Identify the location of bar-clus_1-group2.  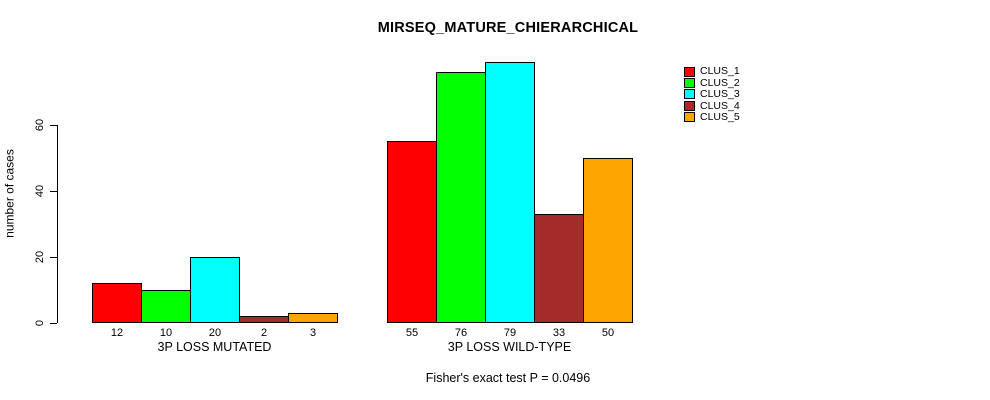
(412, 232).